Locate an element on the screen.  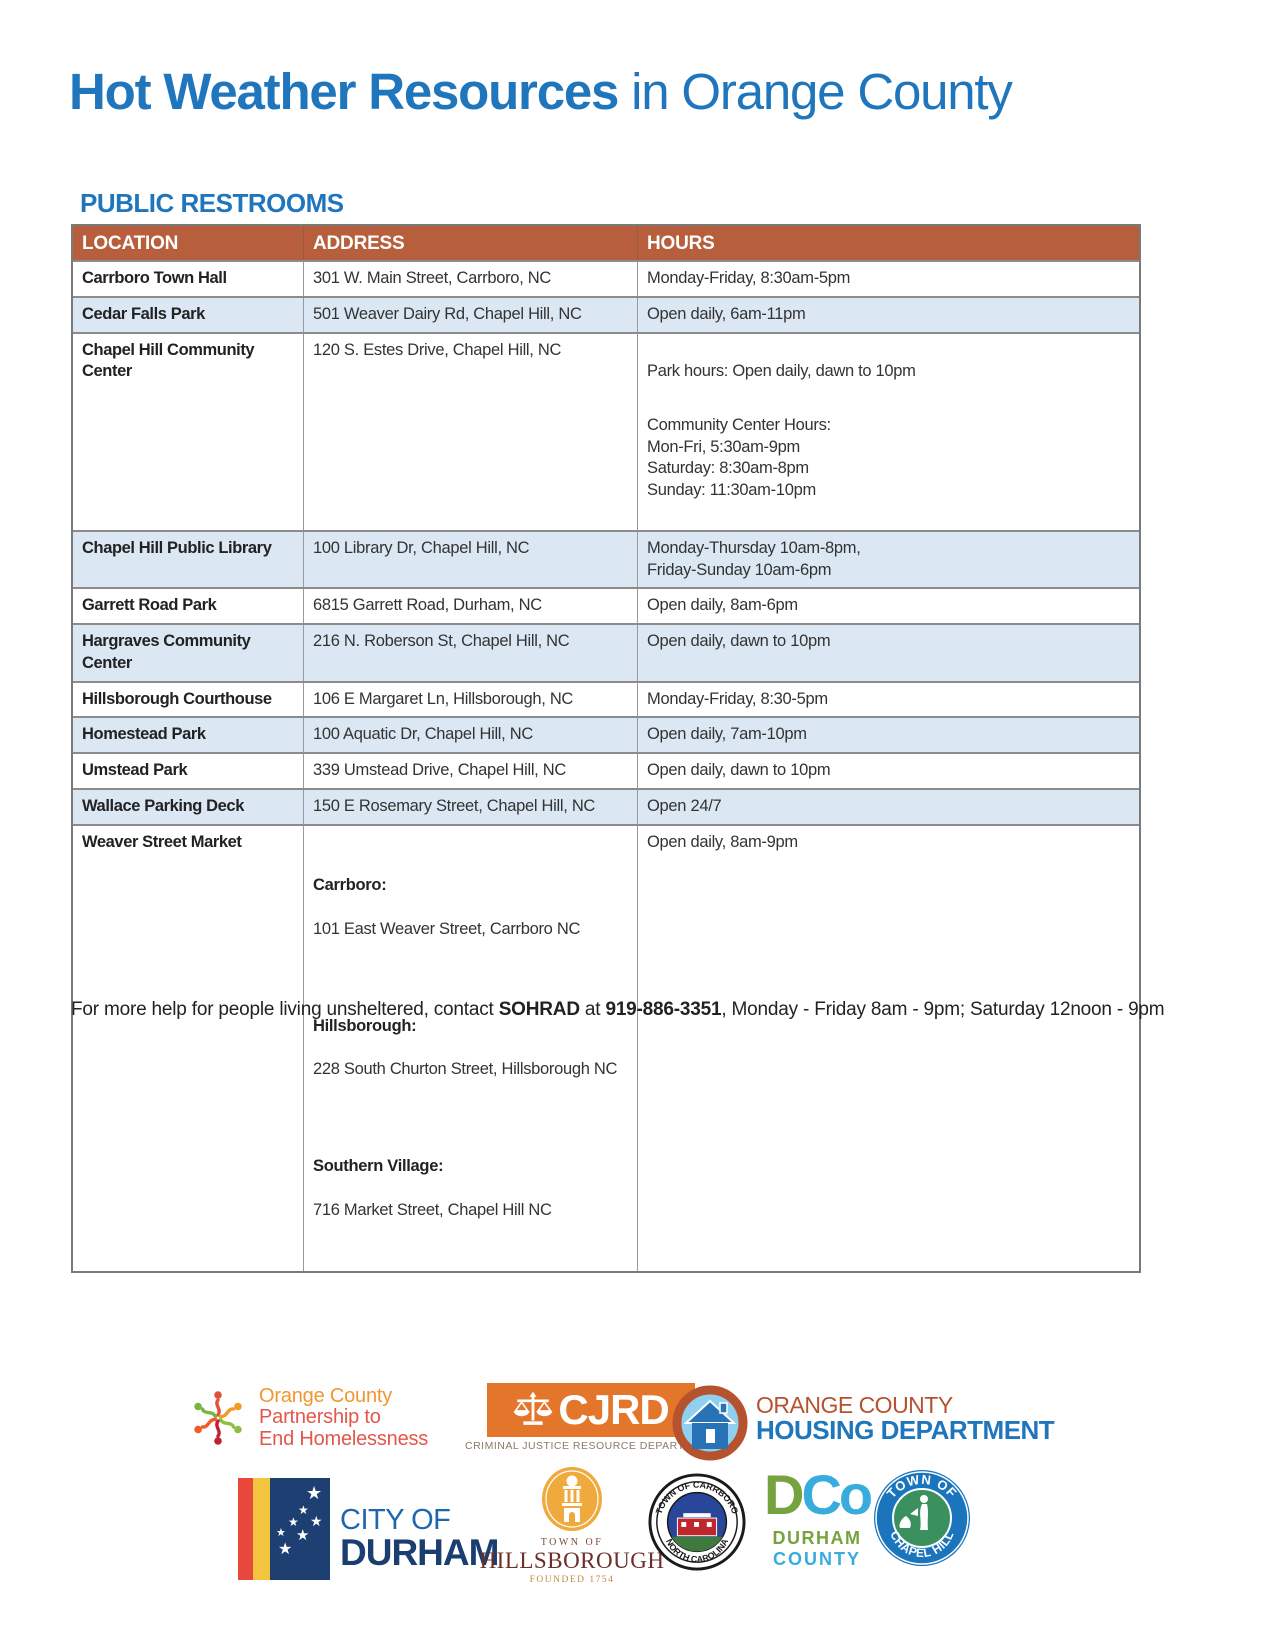
logo-line: HILLSBOROUGH is located at coordinates (572, 1560).